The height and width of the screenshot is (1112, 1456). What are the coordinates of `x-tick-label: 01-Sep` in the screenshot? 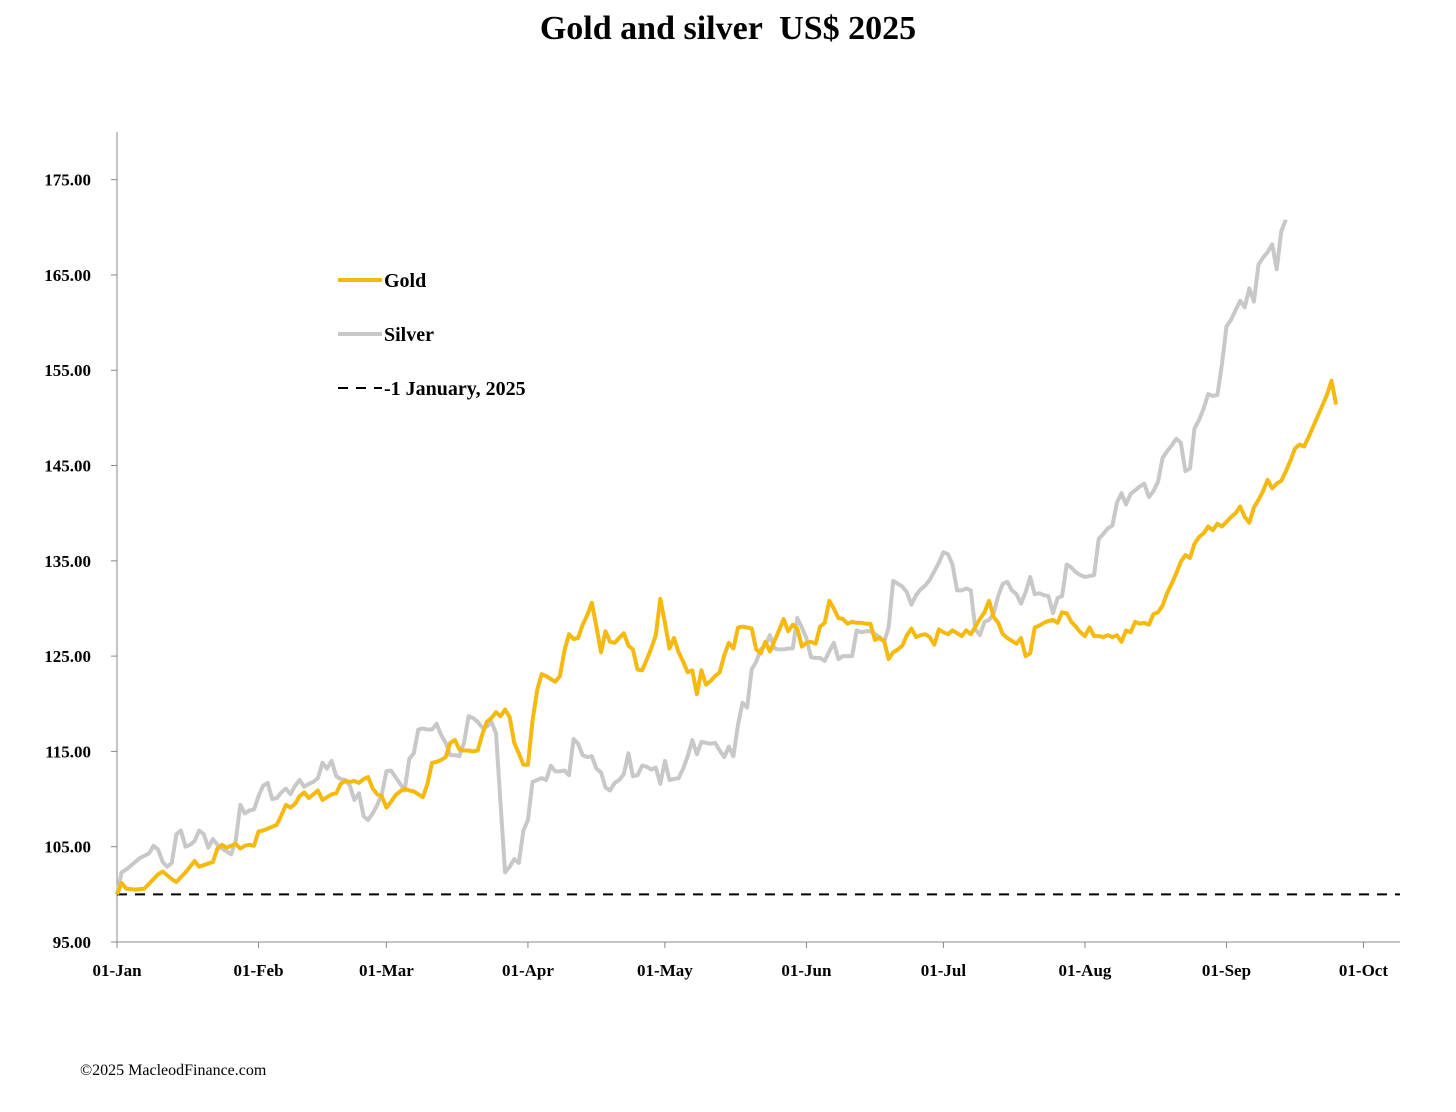 It's located at (1226, 970).